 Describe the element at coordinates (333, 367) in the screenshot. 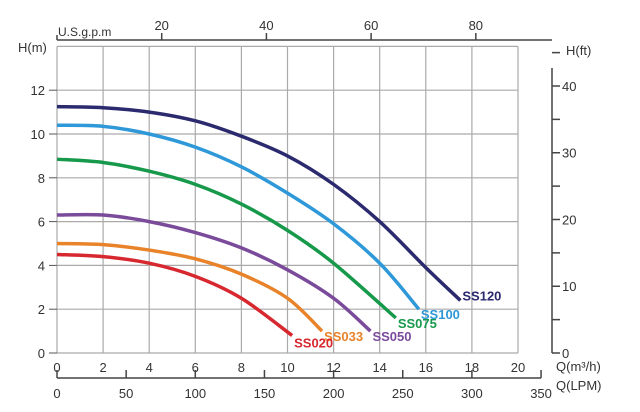

I see `x-tick-label: 12` at that location.